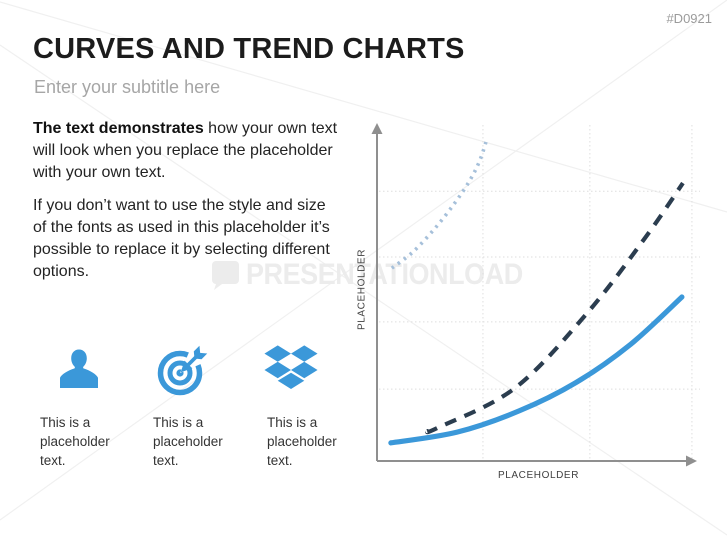 The height and width of the screenshot is (545, 727). What do you see at coordinates (118, 128) in the screenshot?
I see `body-paragraph-1-lead: The text demonstrates` at bounding box center [118, 128].